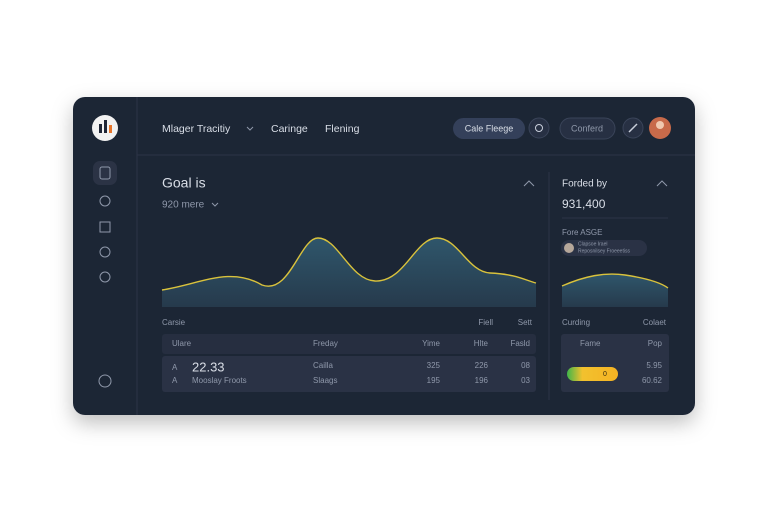  Describe the element at coordinates (196, 129) in the screenshot. I see `nav-item: Mlager Tracitiy` at that location.